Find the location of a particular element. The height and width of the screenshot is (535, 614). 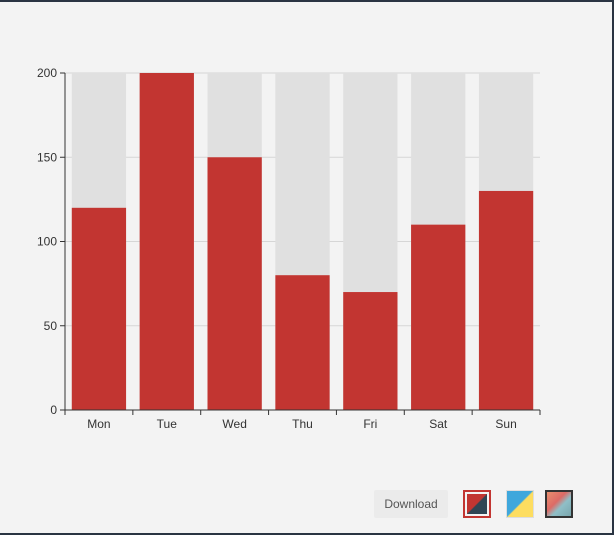

download-button: Download is located at coordinates (411, 504).